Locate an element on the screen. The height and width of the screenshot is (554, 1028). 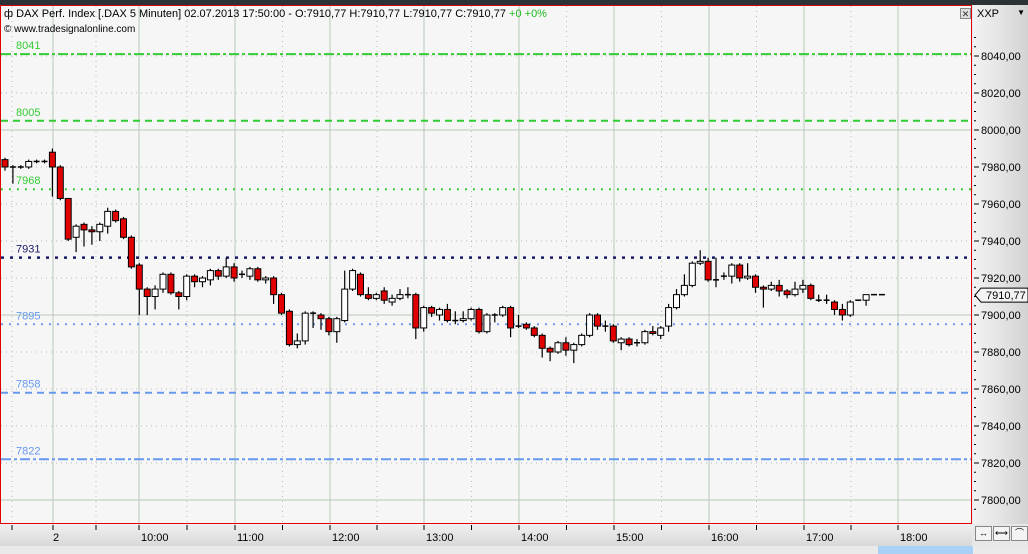
last-price-marker is located at coordinates (1001, 295).